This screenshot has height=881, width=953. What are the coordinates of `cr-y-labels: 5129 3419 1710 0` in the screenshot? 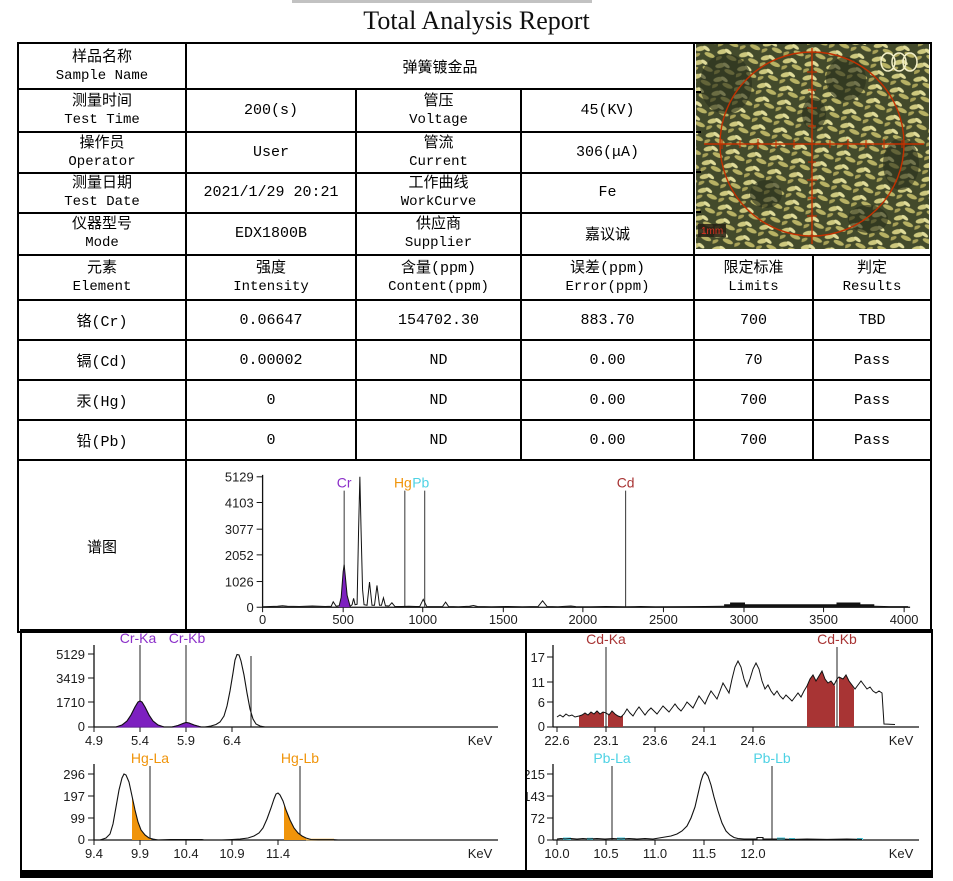 It's located at (70, 690).